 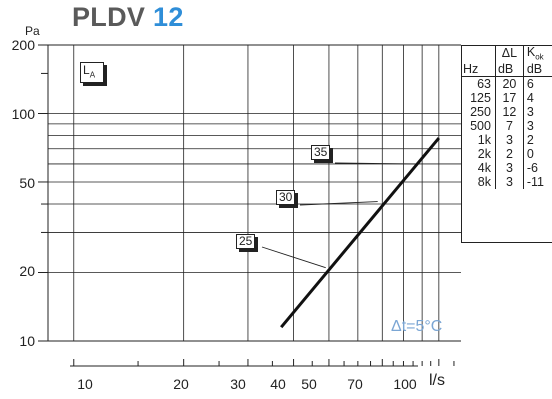 I want to click on x-axis-unit: l/s, so click(x=437, y=380).